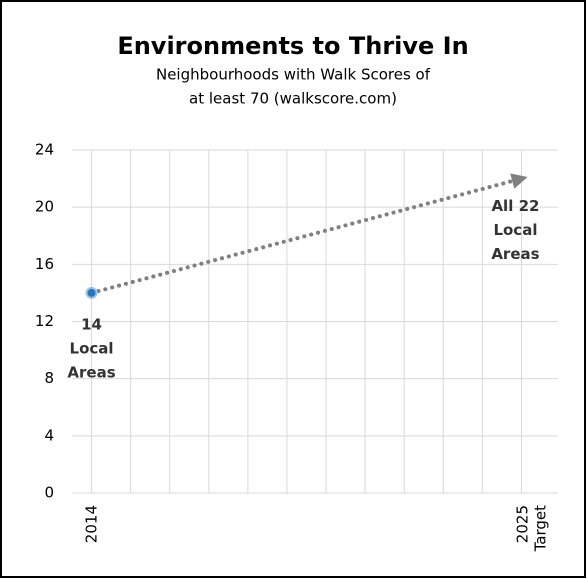 The width and height of the screenshot is (587, 579). I want to click on y-tick-label: 4, so click(49, 435).